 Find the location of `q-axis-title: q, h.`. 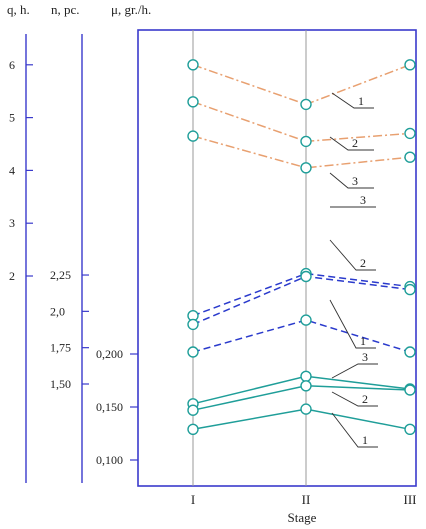

q-axis-title: q, h. is located at coordinates (18, 9).